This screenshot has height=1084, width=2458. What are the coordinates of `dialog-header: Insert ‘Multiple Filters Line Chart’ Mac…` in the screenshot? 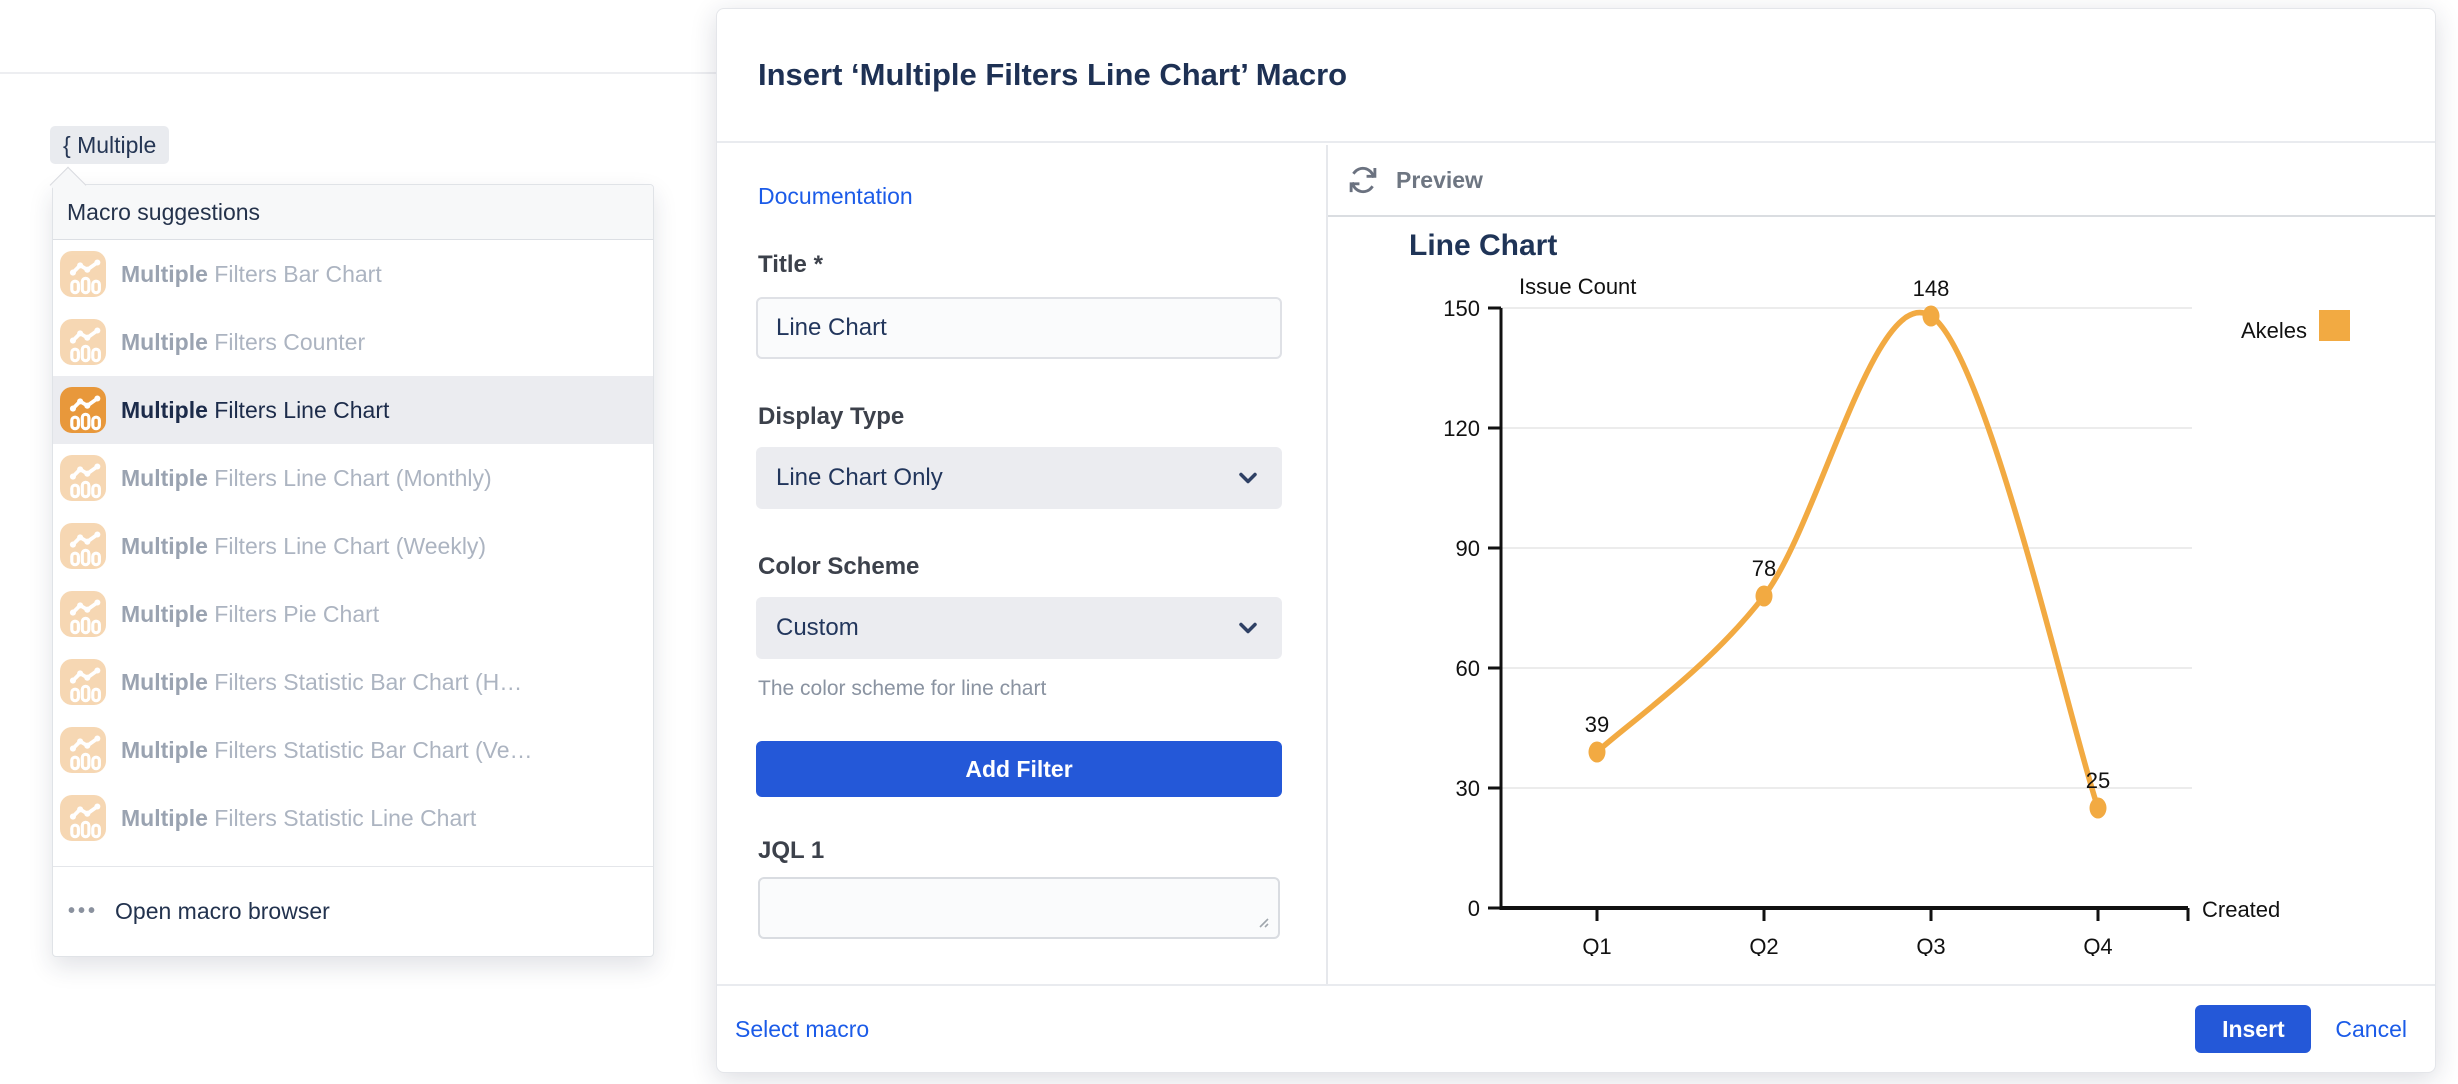 It's located at (1576, 76).